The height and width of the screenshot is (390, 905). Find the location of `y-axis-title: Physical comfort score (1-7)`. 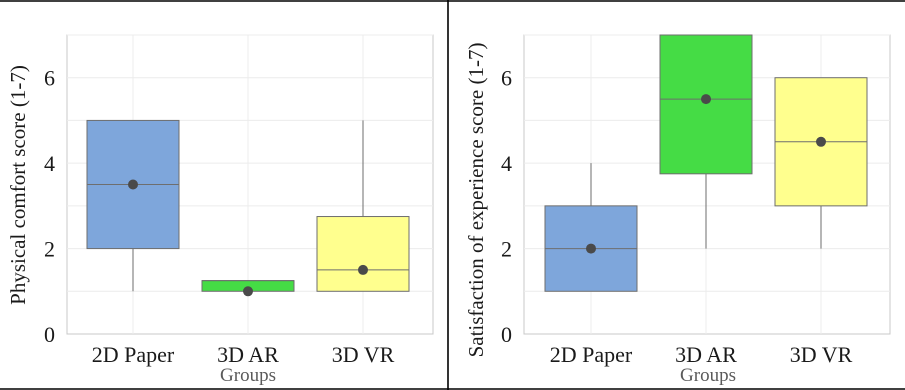

y-axis-title: Physical comfort score (1-7) is located at coordinates (18, 185).